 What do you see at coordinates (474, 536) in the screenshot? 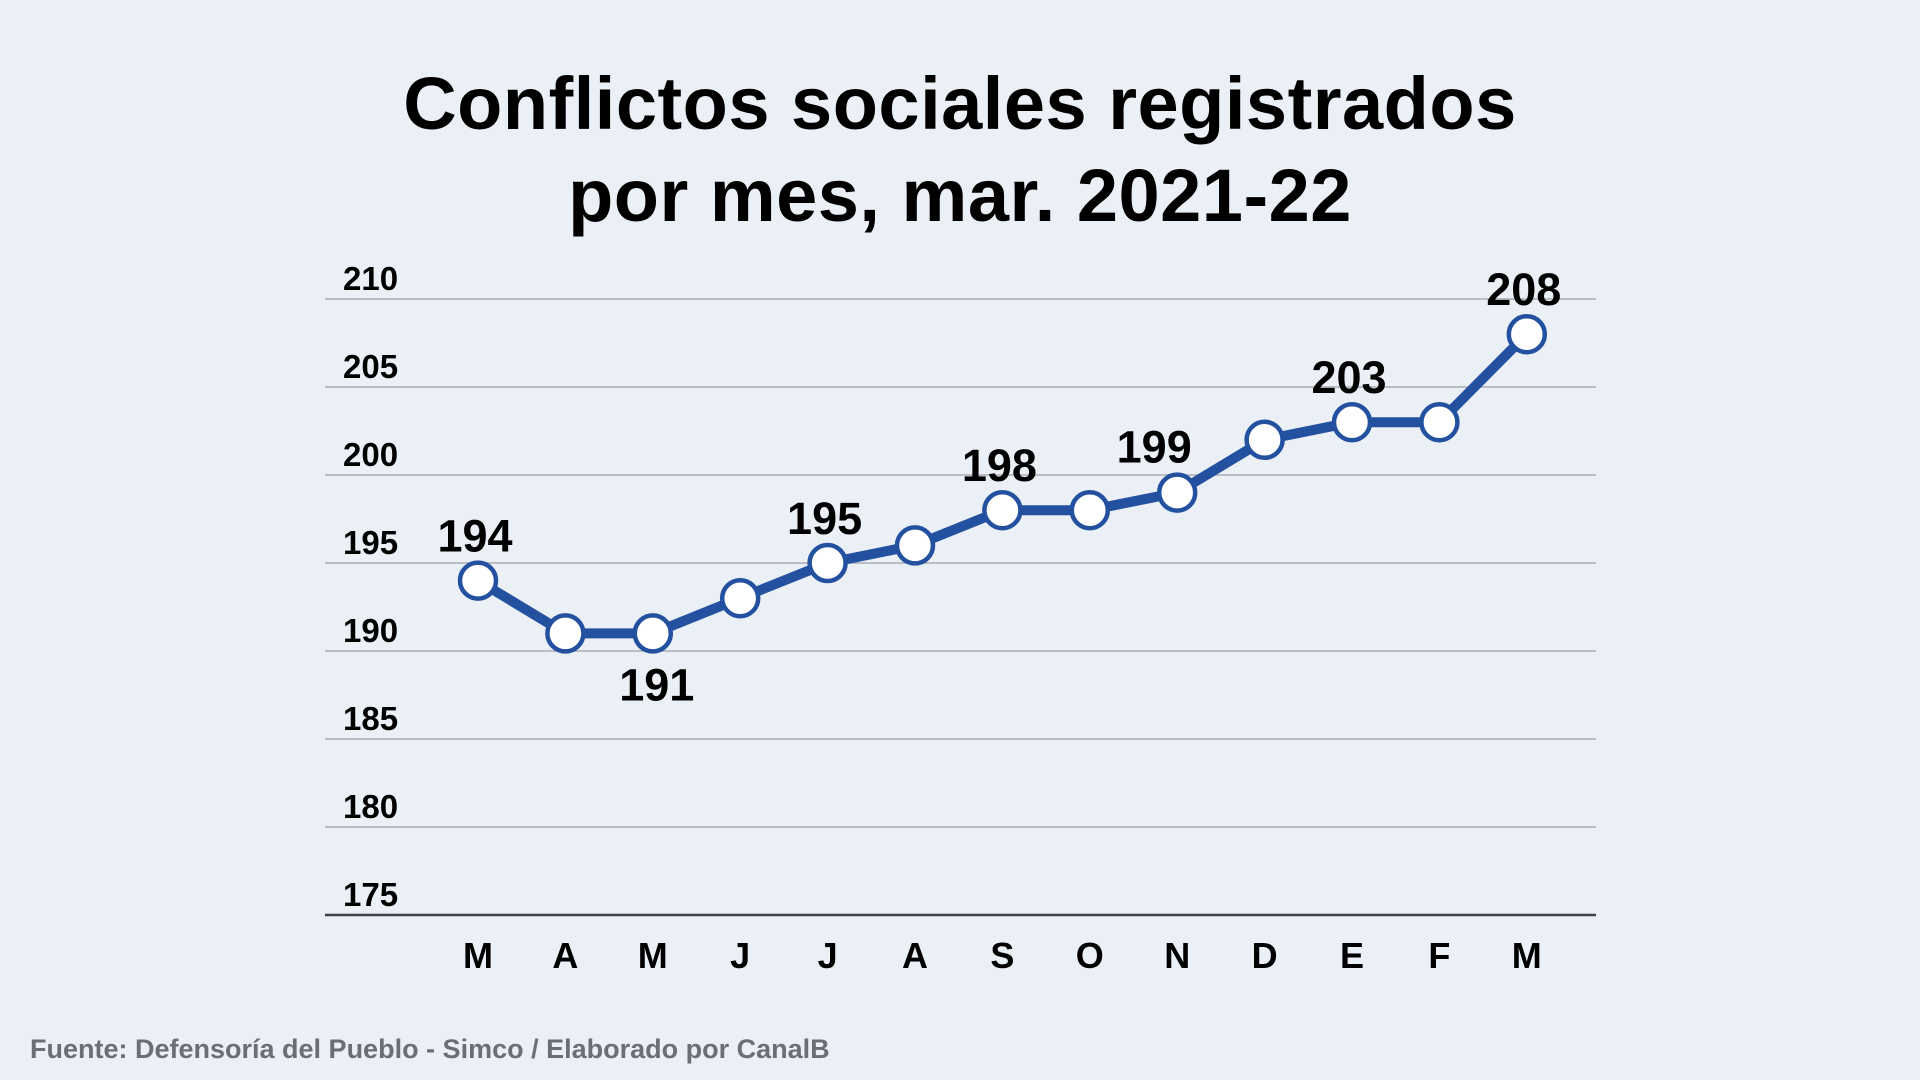
I see `data-label: 194` at bounding box center [474, 536].